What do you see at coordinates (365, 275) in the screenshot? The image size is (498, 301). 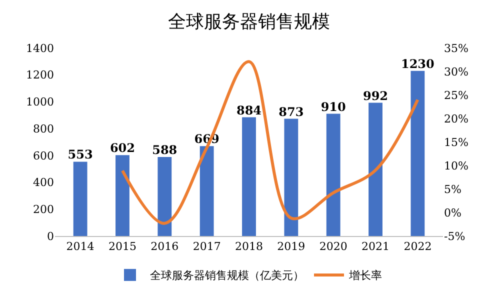 I see `legend-label: 增长率` at bounding box center [365, 275].